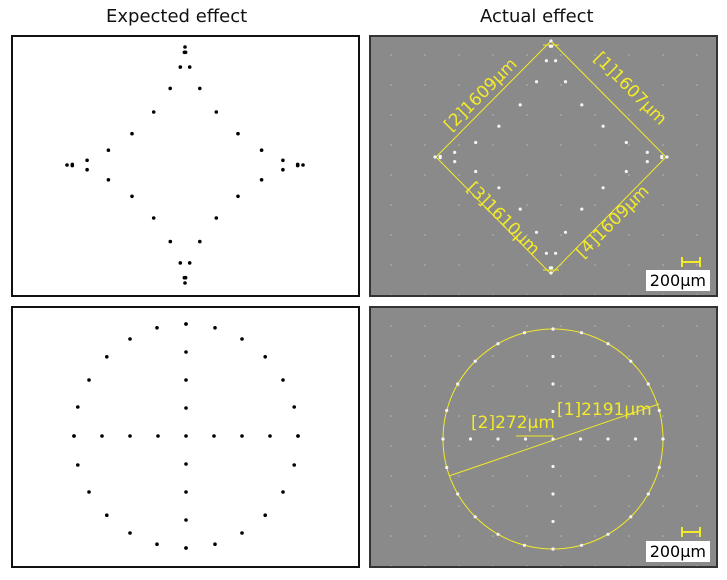 The height and width of the screenshot is (580, 727). Describe the element at coordinates (677, 280) in the screenshot. I see `diamond-scale-label: 200μm` at that location.